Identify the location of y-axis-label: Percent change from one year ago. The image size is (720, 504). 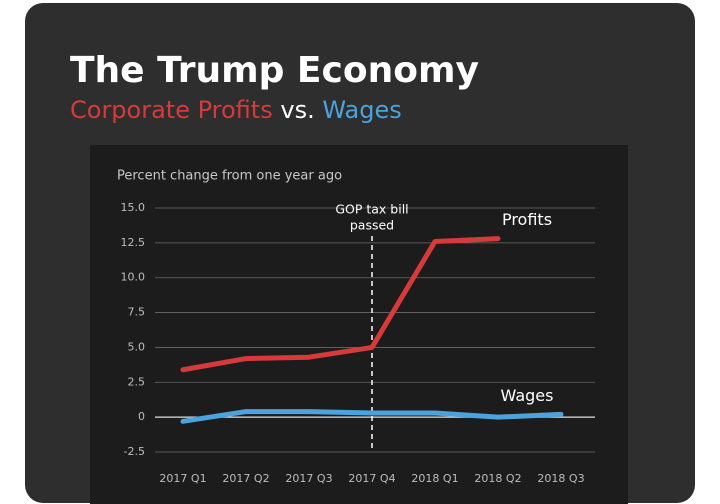
(229, 176).